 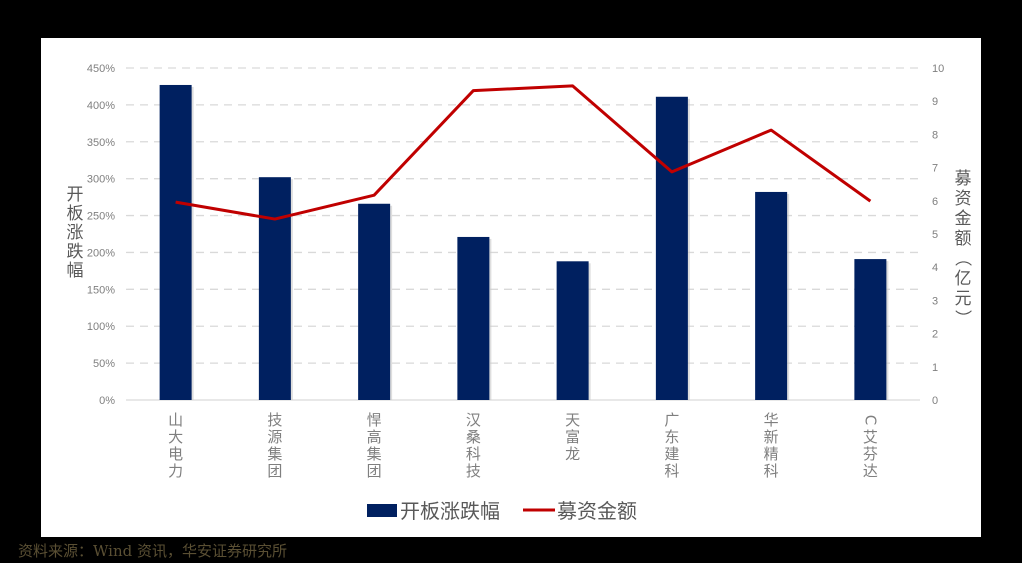 What do you see at coordinates (935, 401) in the screenshot?
I see `y2-tick-label: 0` at bounding box center [935, 401].